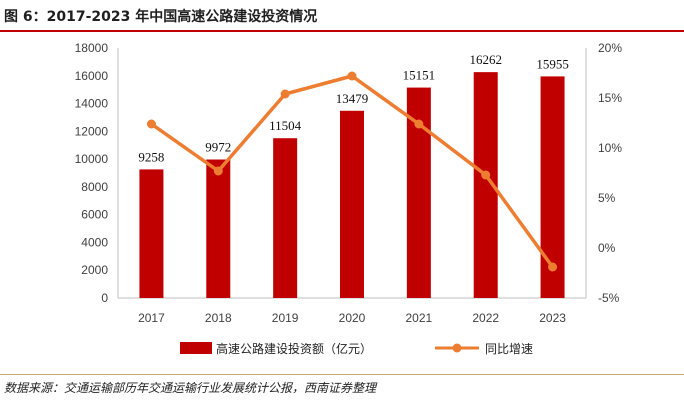 The image size is (684, 410). What do you see at coordinates (352, 318) in the screenshot?
I see `x-tick-label: 2020` at bounding box center [352, 318].